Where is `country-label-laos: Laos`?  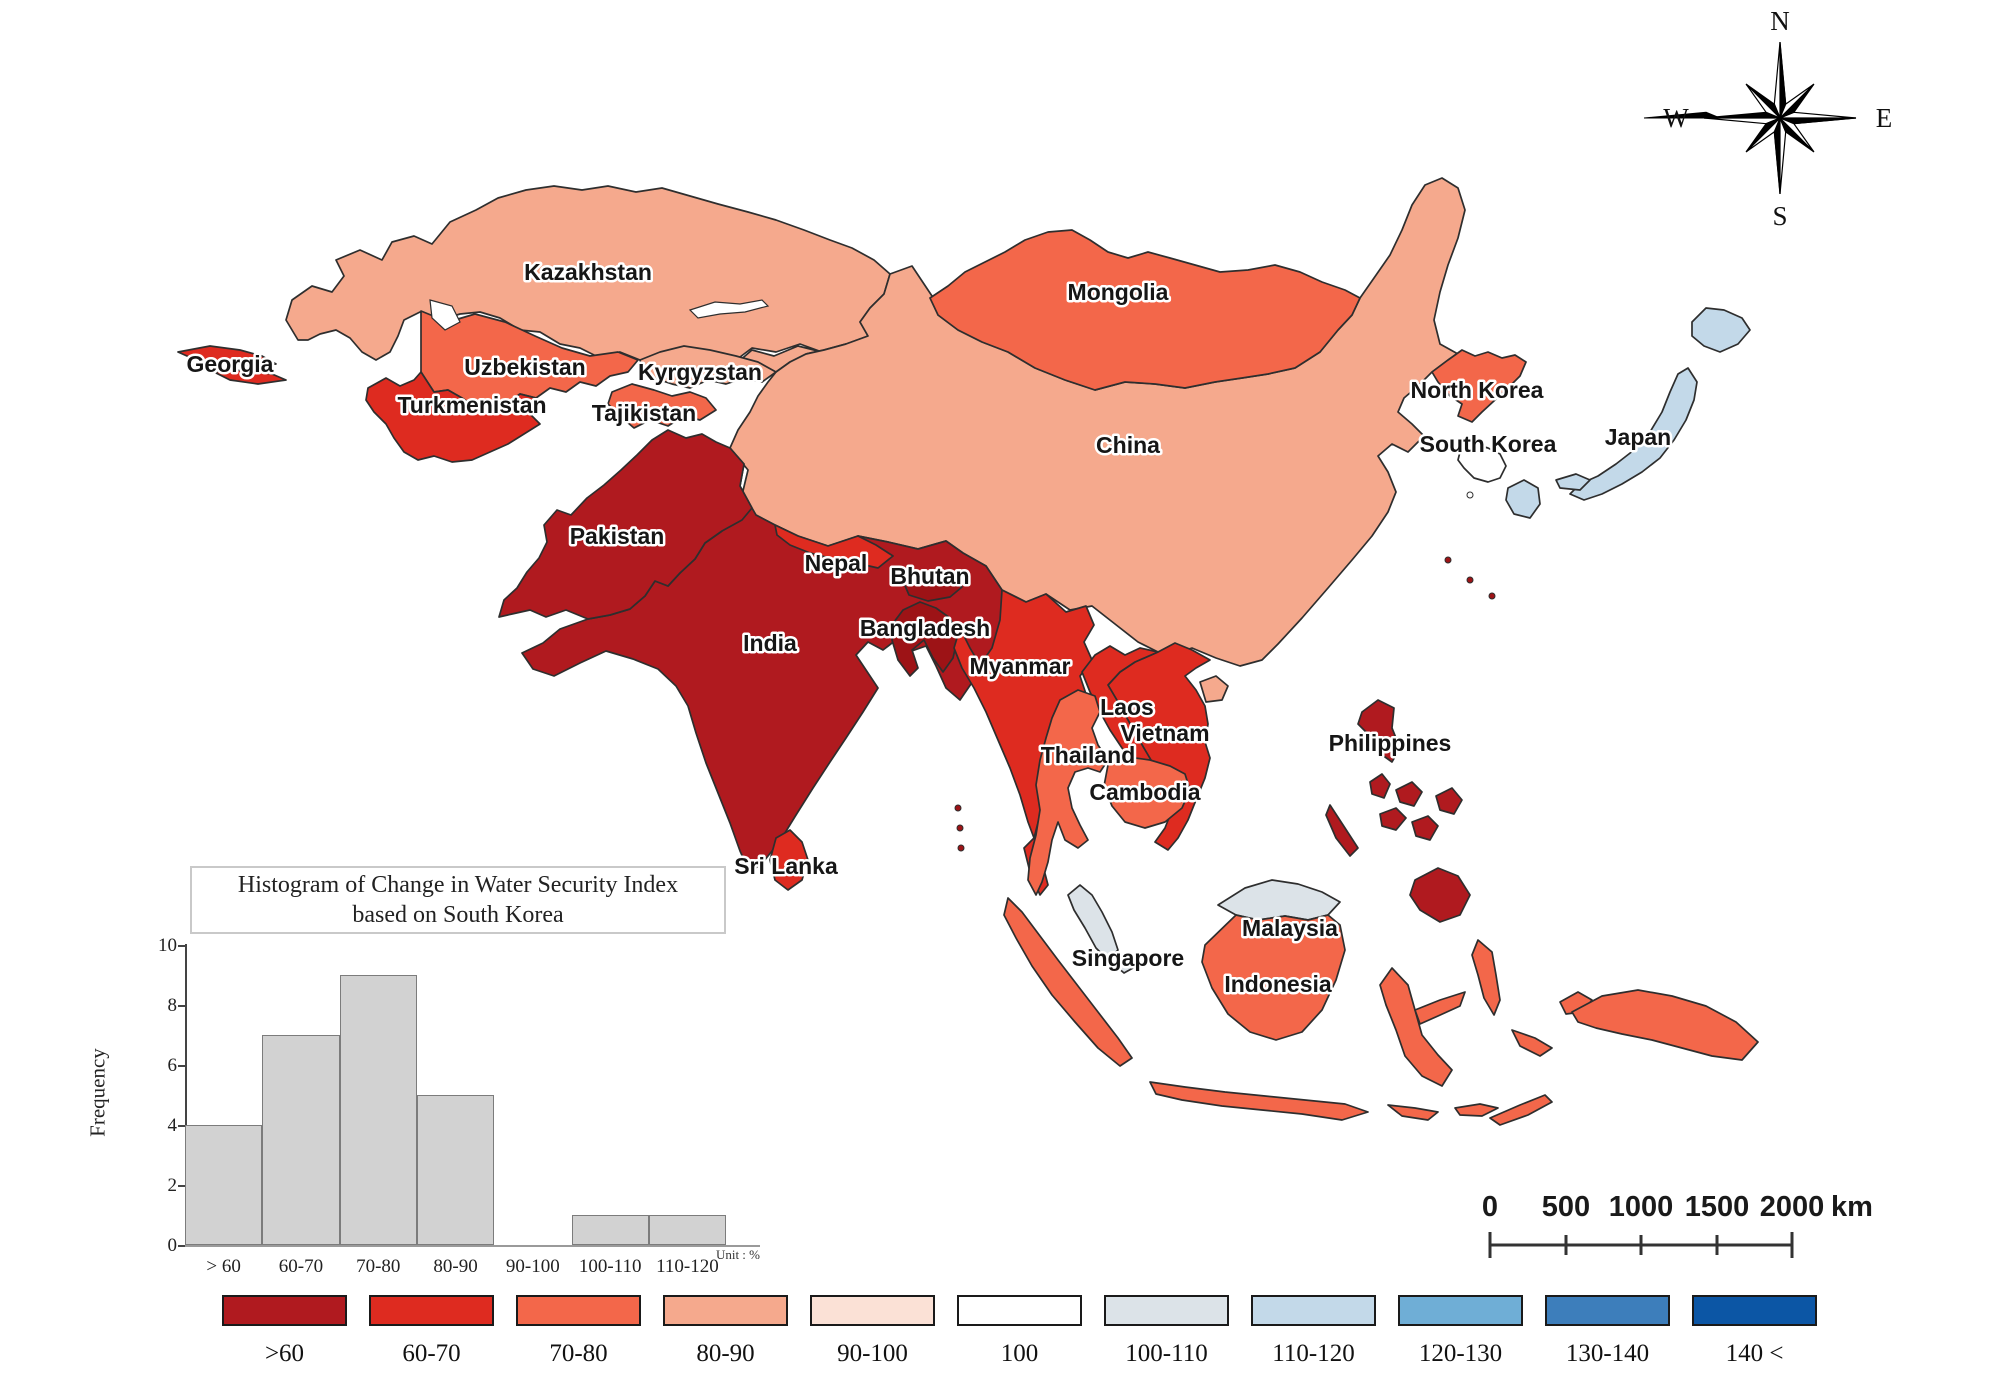
country-label-laos: Laos is located at coordinates (1127, 707).